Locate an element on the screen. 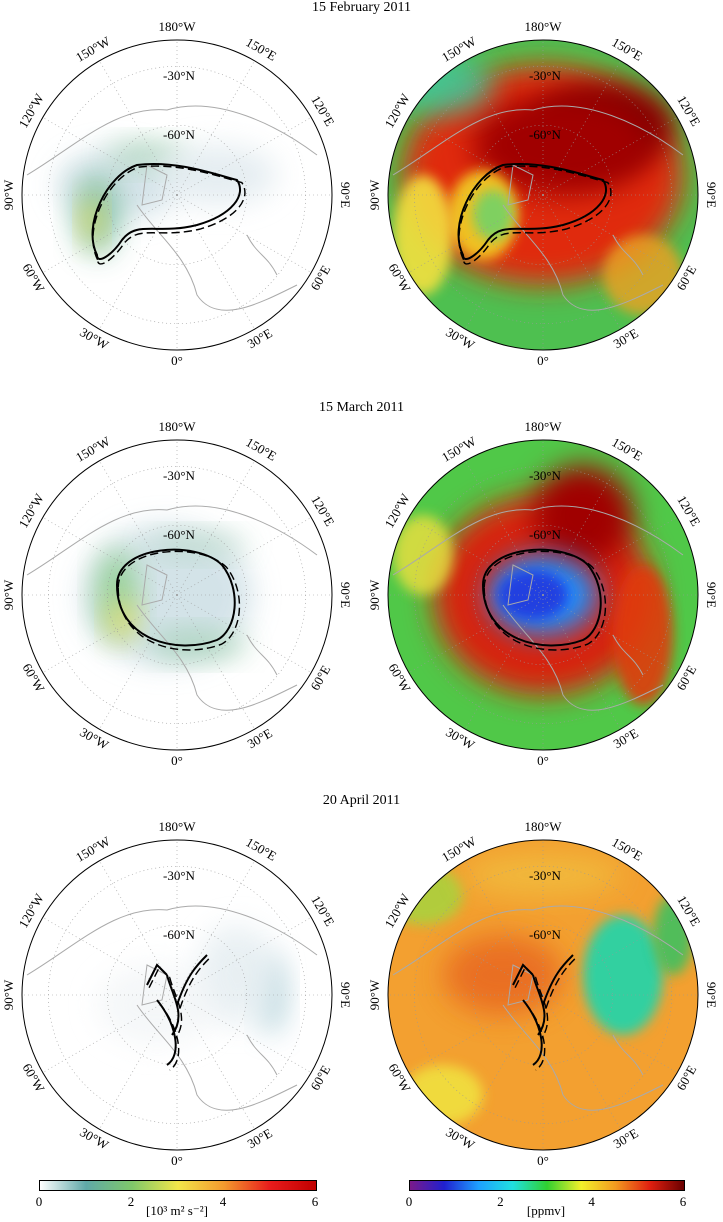  row-title-2: 15 March 2011 is located at coordinates (361, 407).